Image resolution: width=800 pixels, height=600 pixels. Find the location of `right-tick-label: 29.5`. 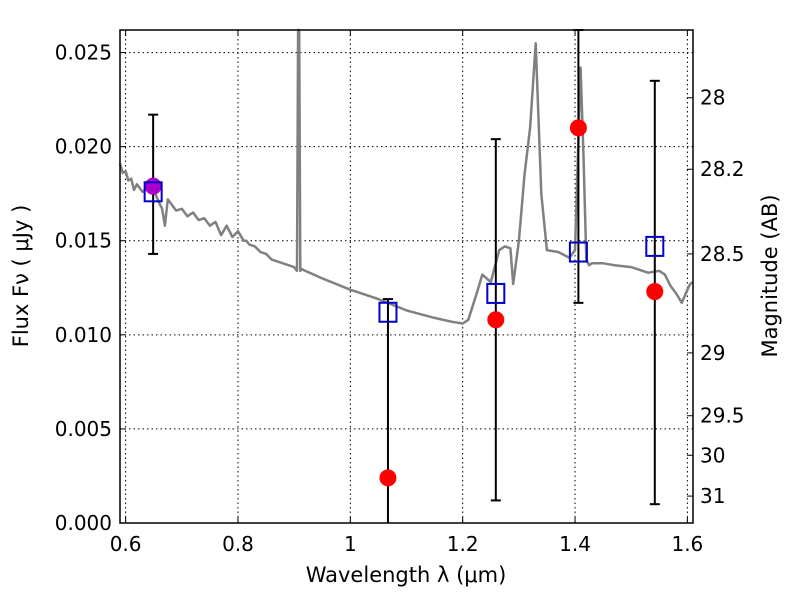

right-tick-label: 29.5 is located at coordinates (722, 416).